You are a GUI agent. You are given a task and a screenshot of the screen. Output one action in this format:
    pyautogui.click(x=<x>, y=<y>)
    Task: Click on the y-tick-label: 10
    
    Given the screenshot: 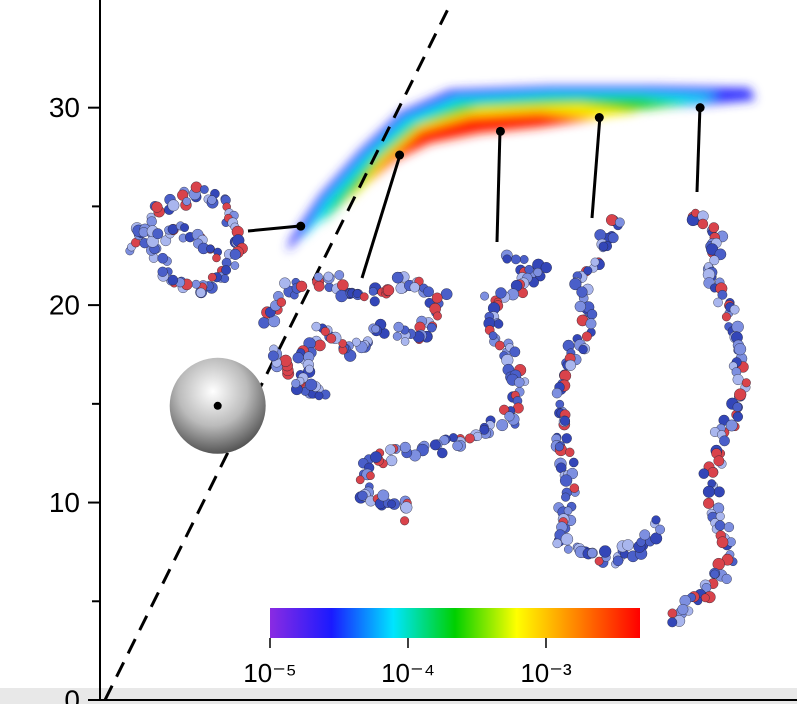 What is the action you would take?
    pyautogui.click(x=64, y=502)
    